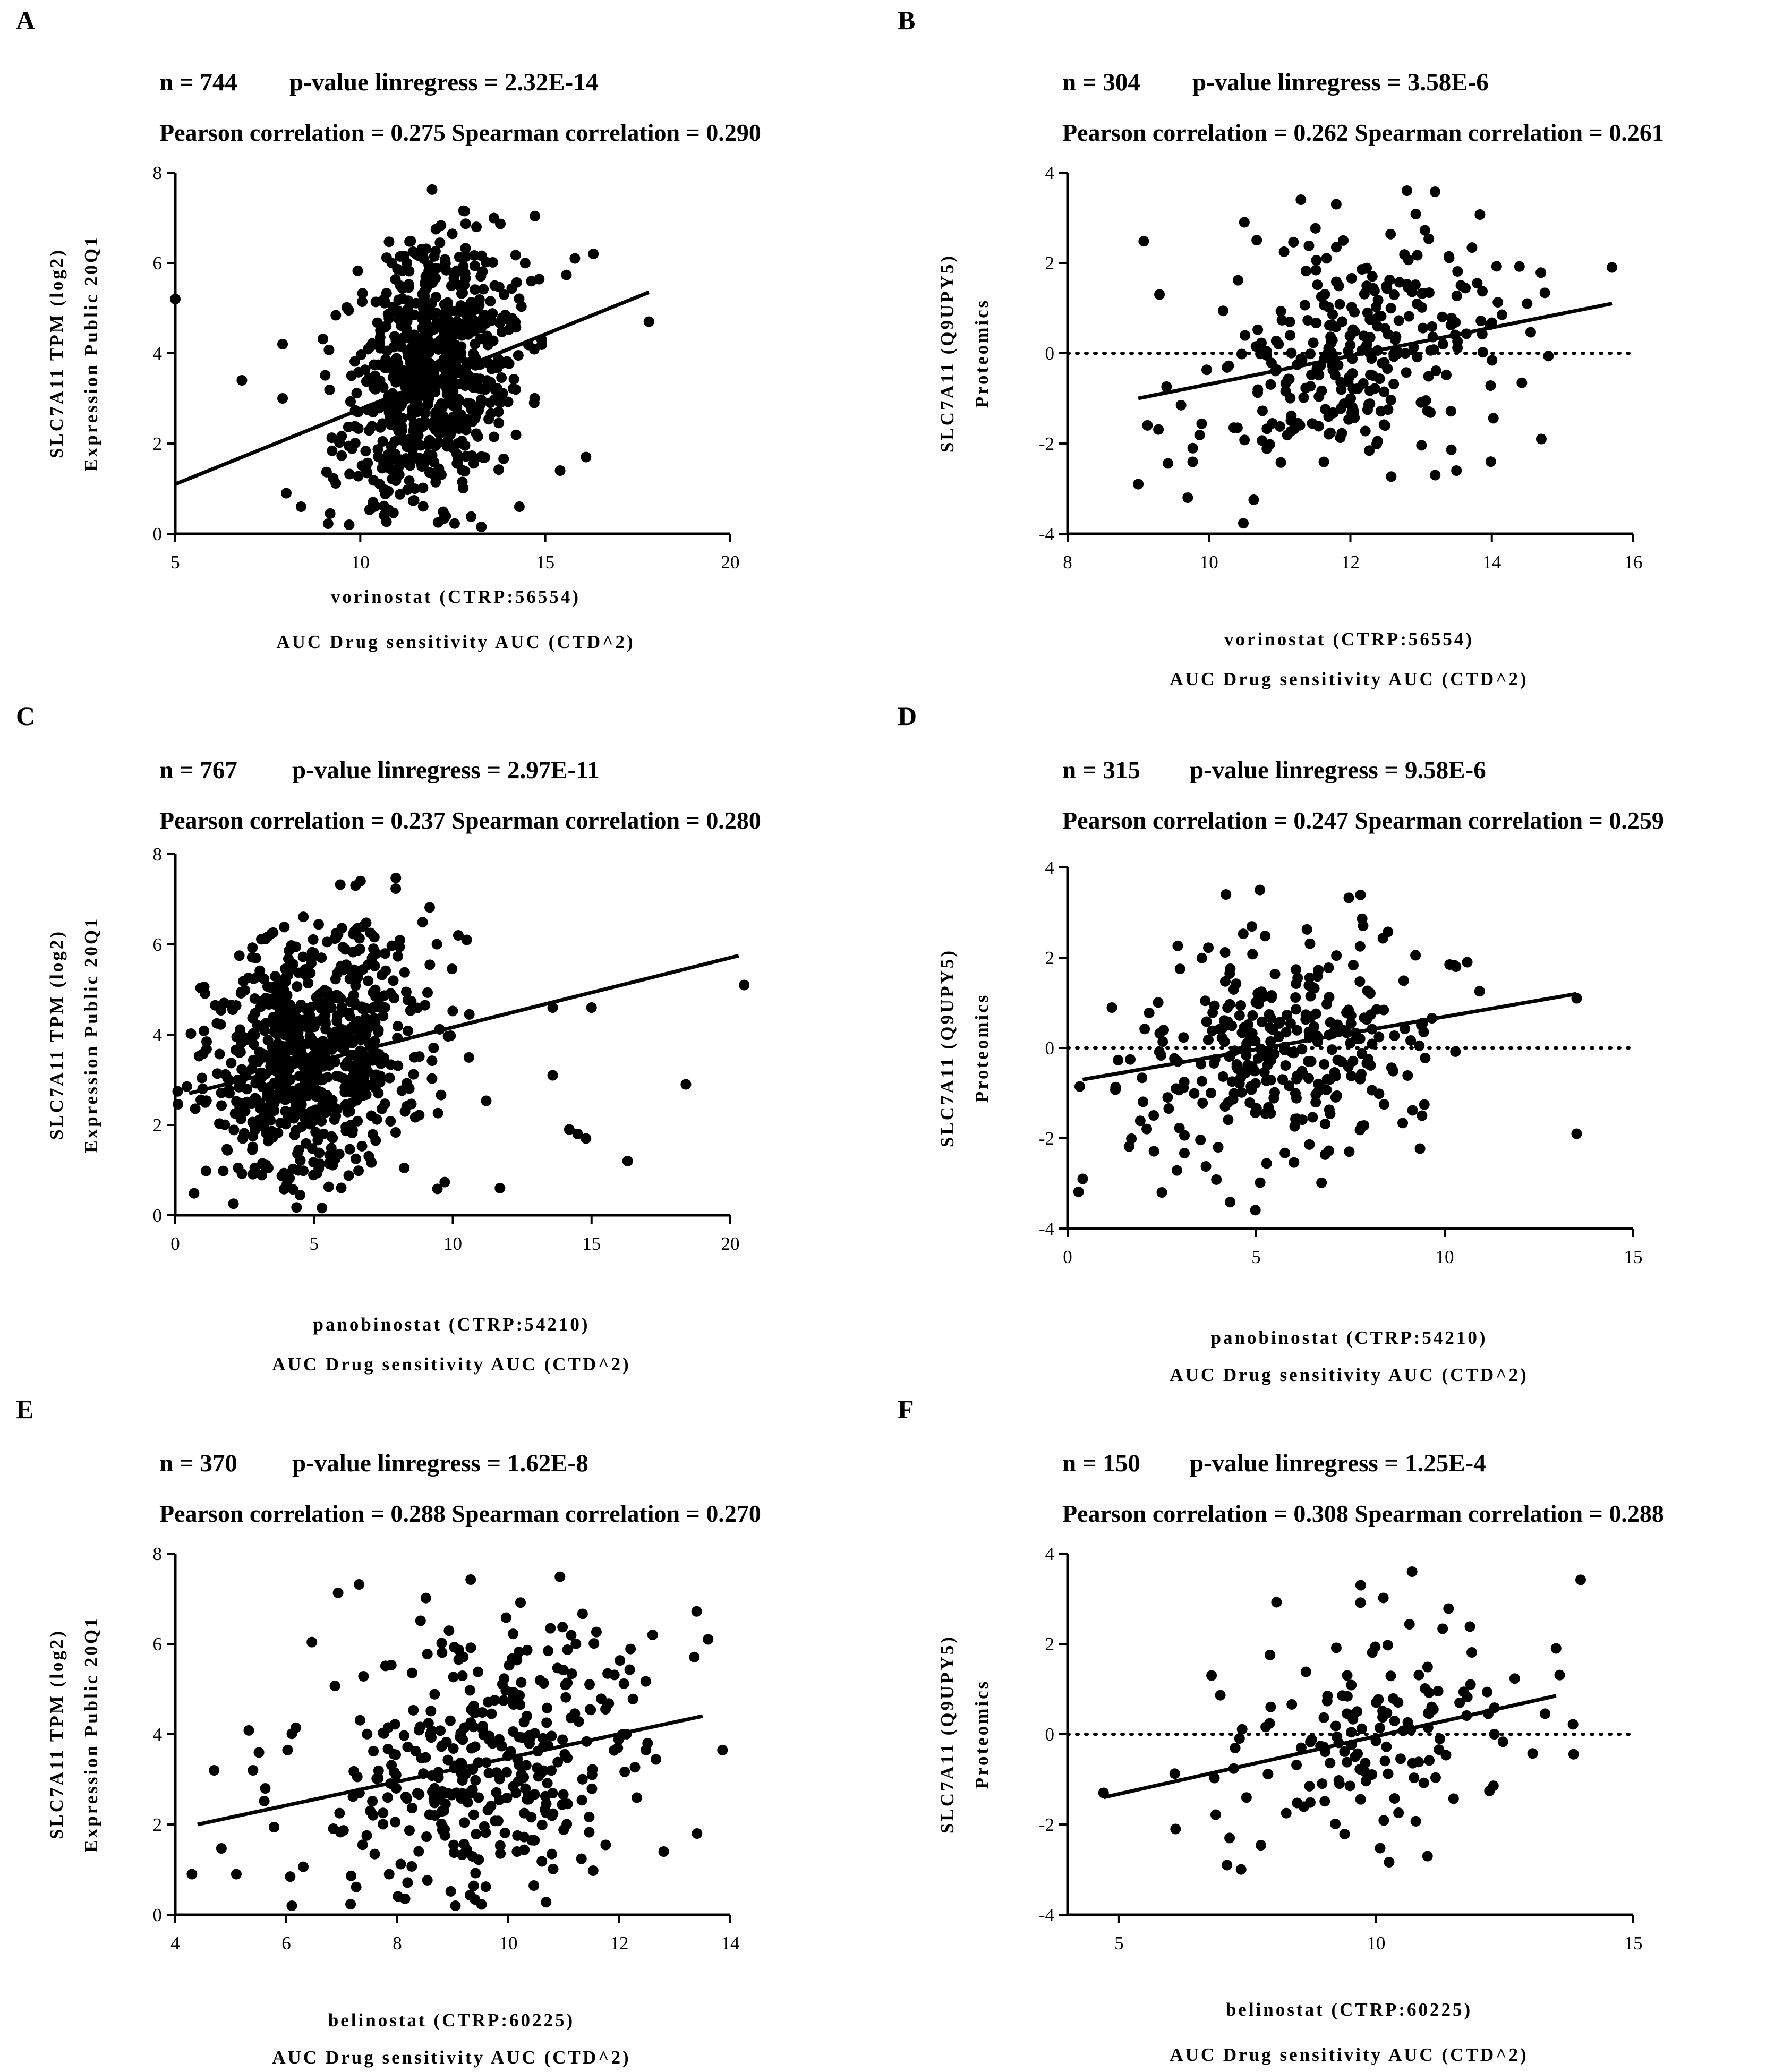 This screenshot has width=1766, height=2072. Describe the element at coordinates (57, 1734) in the screenshot. I see `y-axis-title: SLC7A11 TPM (log2)` at that location.